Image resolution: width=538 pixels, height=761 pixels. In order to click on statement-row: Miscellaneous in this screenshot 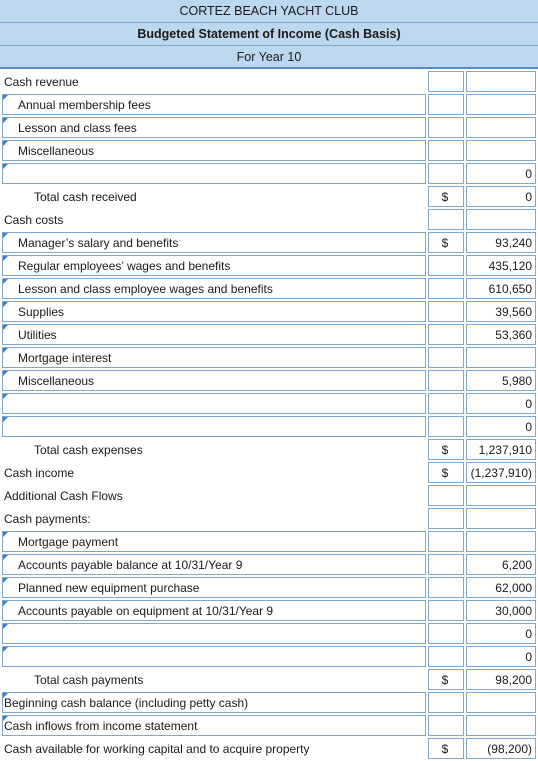, I will do `click(269, 150)`.